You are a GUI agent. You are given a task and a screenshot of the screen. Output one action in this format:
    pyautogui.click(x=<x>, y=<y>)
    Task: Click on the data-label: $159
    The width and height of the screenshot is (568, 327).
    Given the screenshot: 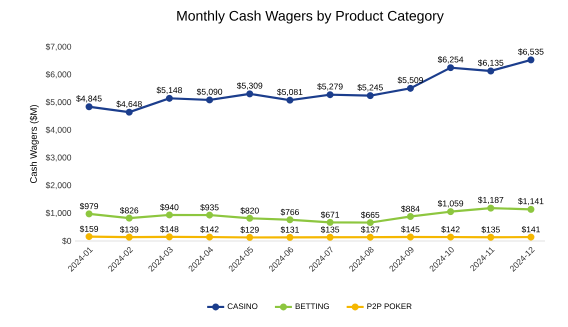 What is the action you would take?
    pyautogui.click(x=89, y=229)
    